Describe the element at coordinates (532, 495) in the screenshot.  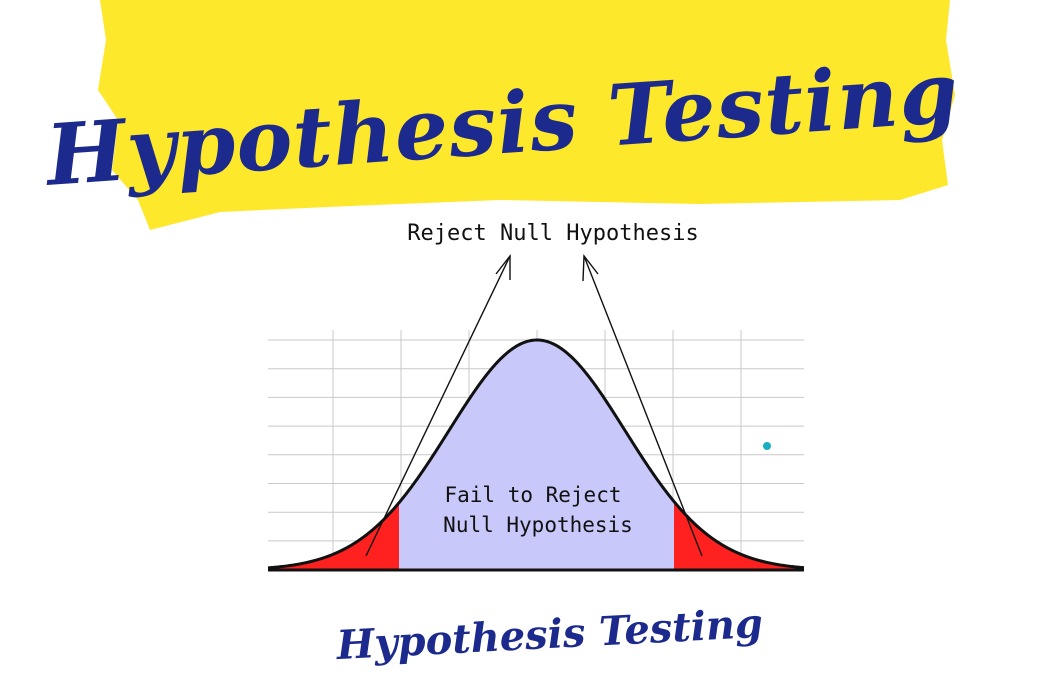
I see `fail-to-reject-label-line1: Fail to Reject` at that location.